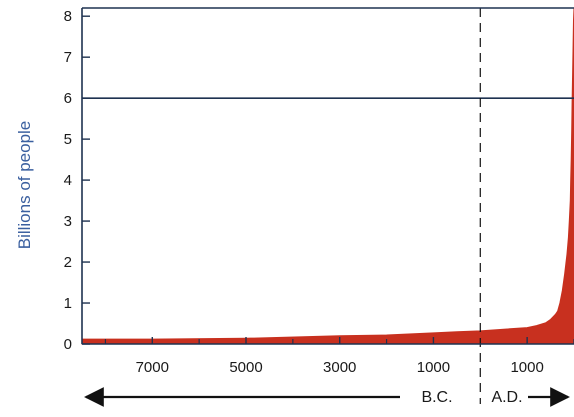  I want to click on y-tick-label-7: 7, so click(68, 57).